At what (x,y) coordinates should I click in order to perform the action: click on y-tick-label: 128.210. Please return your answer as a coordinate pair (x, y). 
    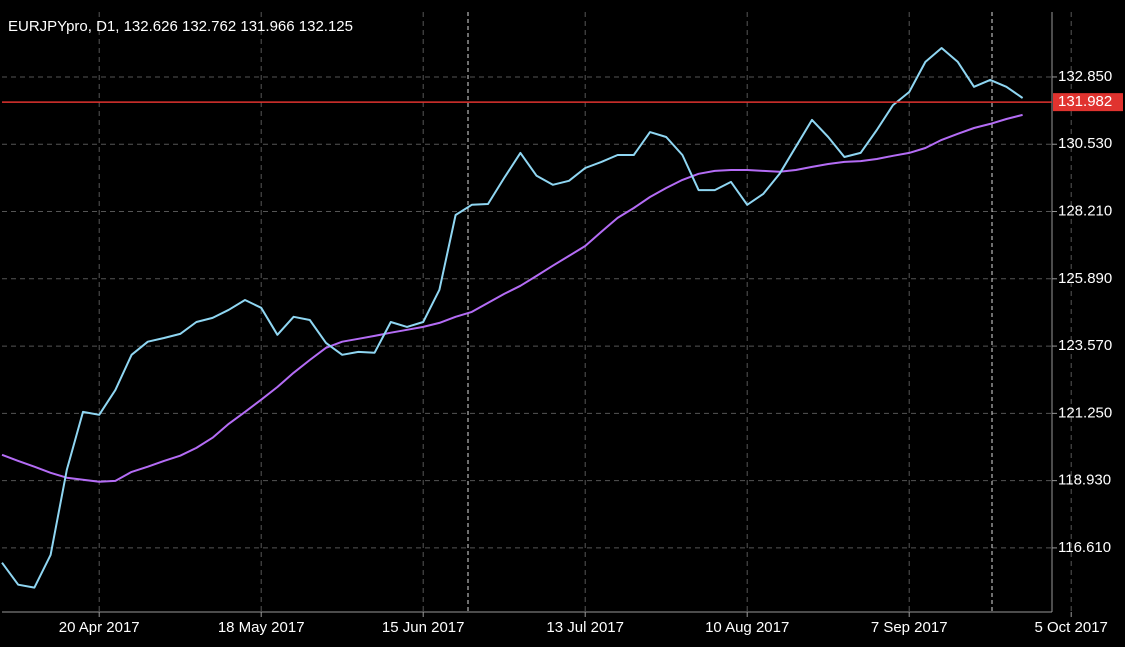
    Looking at the image, I should click on (1085, 210).